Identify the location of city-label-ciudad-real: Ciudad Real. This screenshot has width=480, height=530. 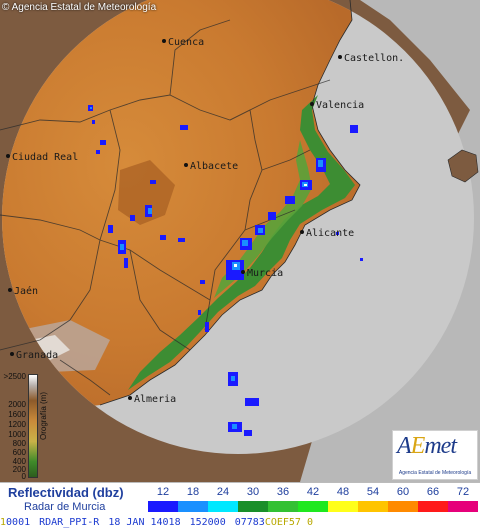
(45, 157).